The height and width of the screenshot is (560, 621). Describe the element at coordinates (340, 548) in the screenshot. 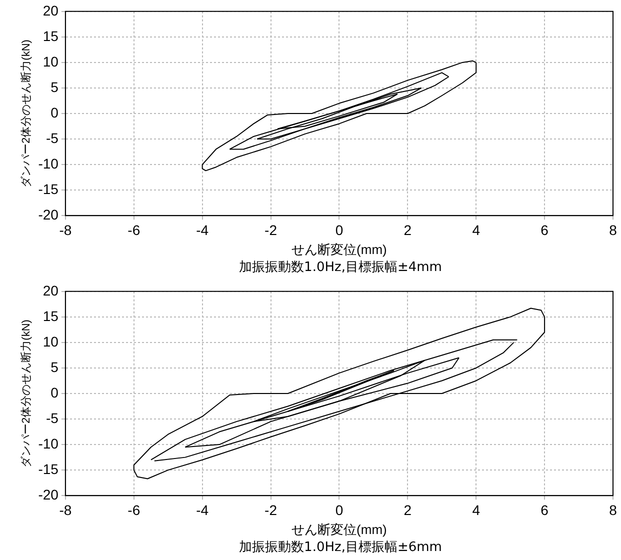

I see `text: 加振振動数1.0Hz,目標振幅±6mm` at that location.